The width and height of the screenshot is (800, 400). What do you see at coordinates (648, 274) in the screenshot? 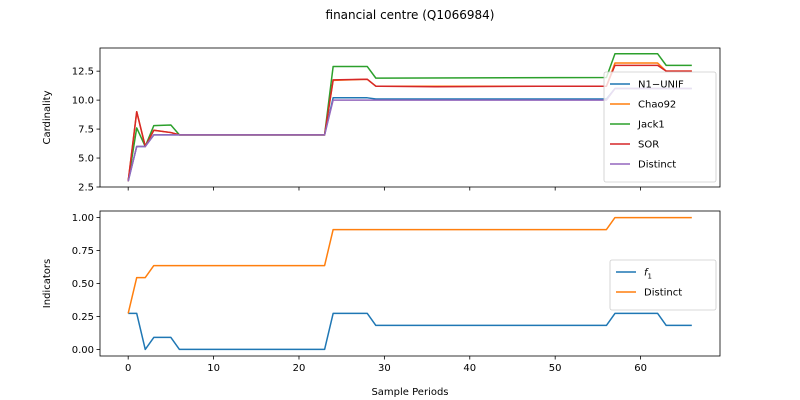
I see `bottom-legend-label: f1` at bounding box center [648, 274].